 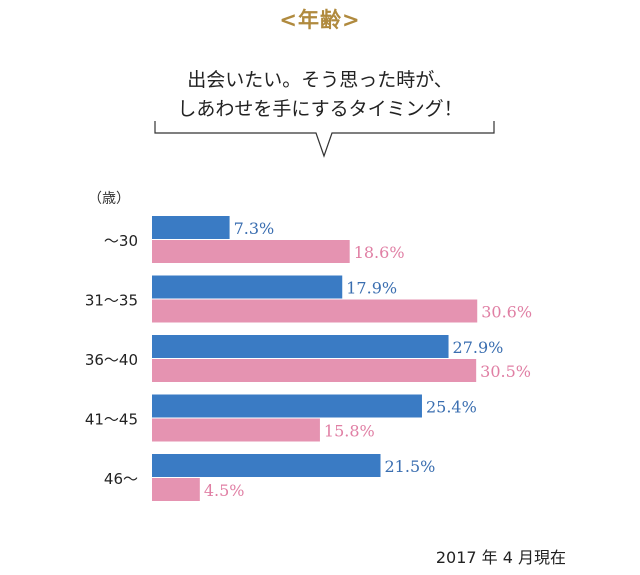 What do you see at coordinates (505, 371) in the screenshot?
I see `value-label-pink: 30.5%` at bounding box center [505, 371].